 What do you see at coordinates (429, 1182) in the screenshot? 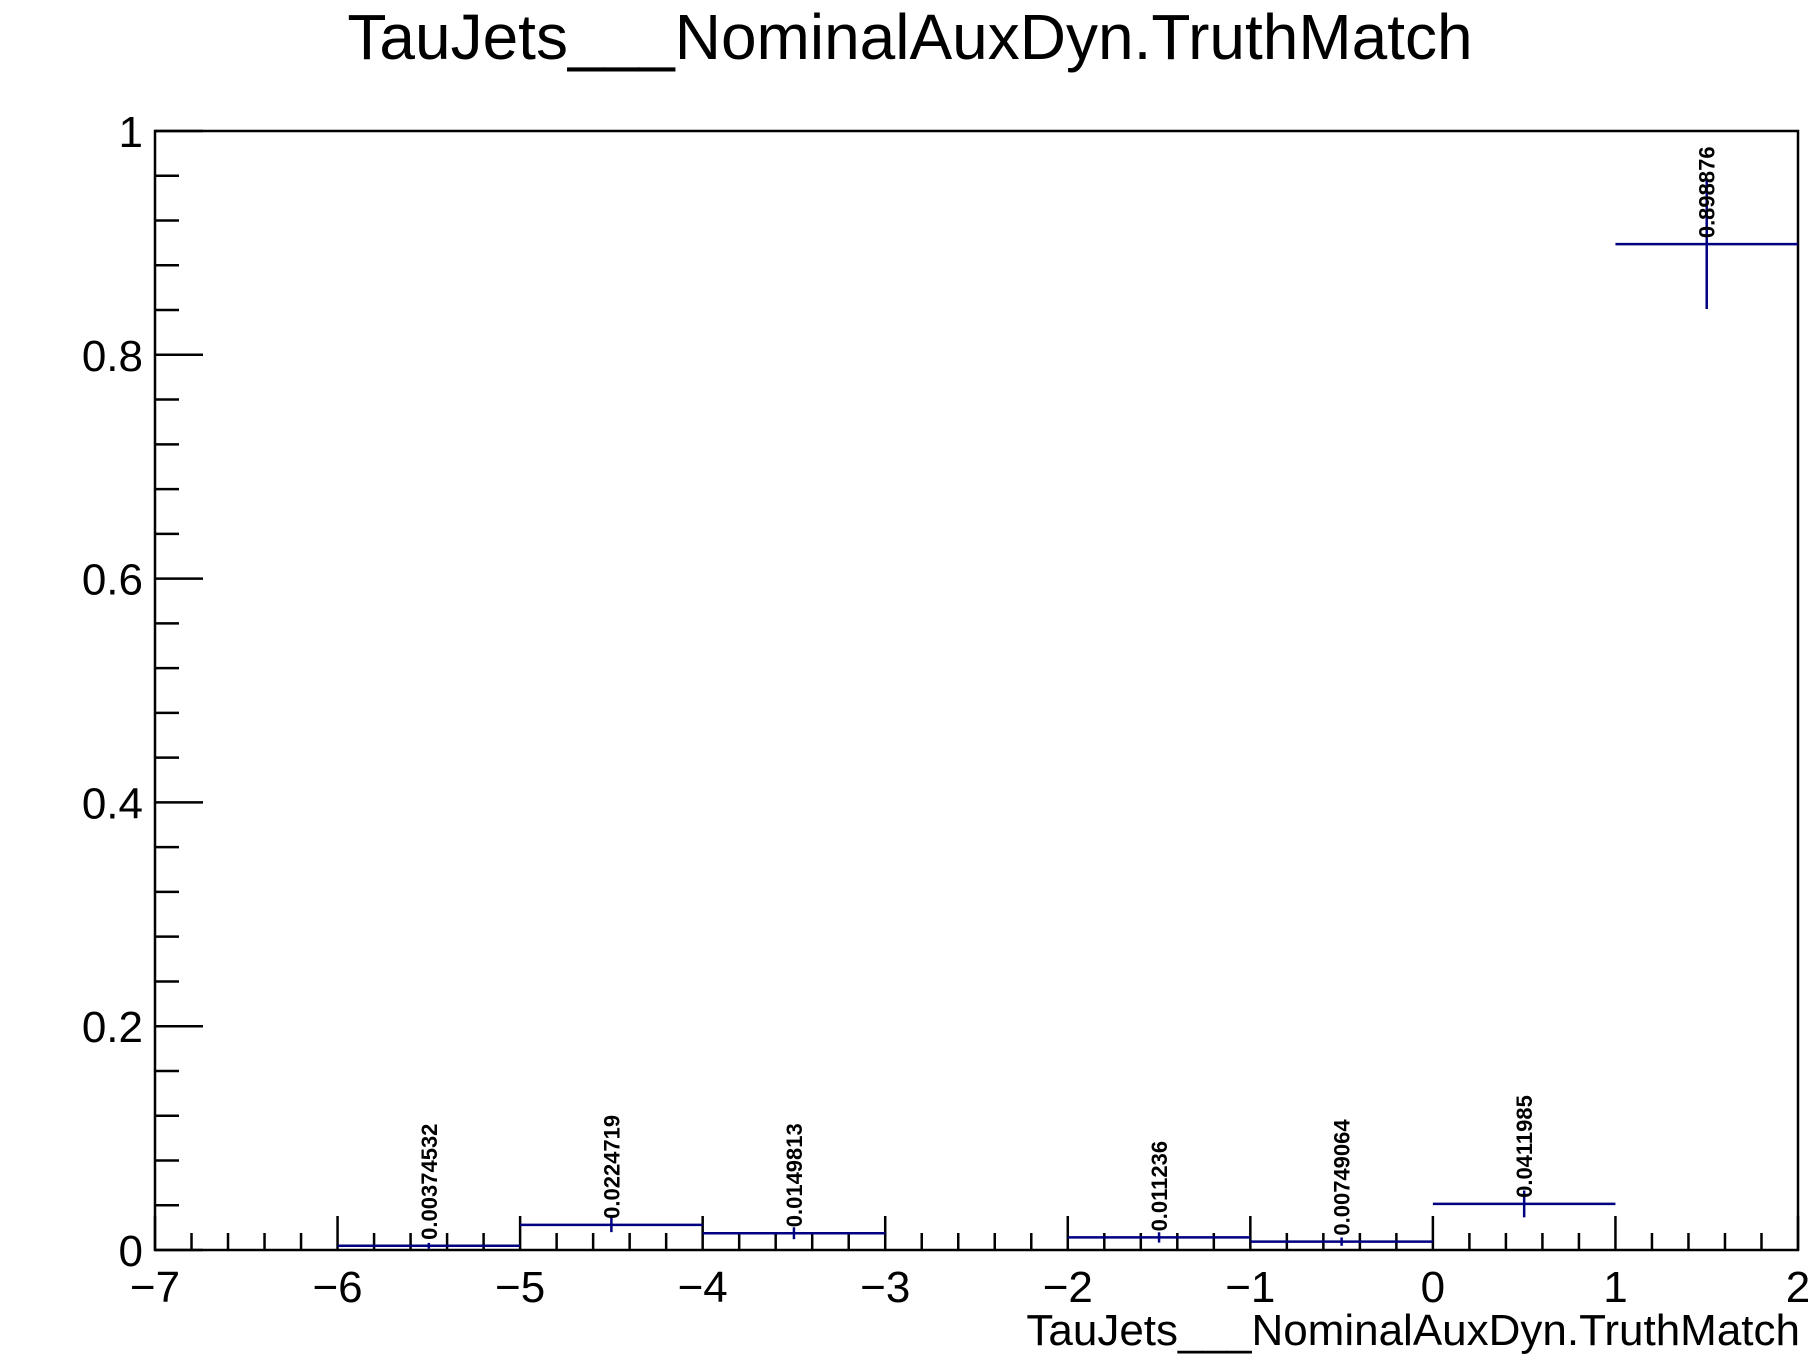
I see `bin-value-label: 0.00374532` at bounding box center [429, 1182].